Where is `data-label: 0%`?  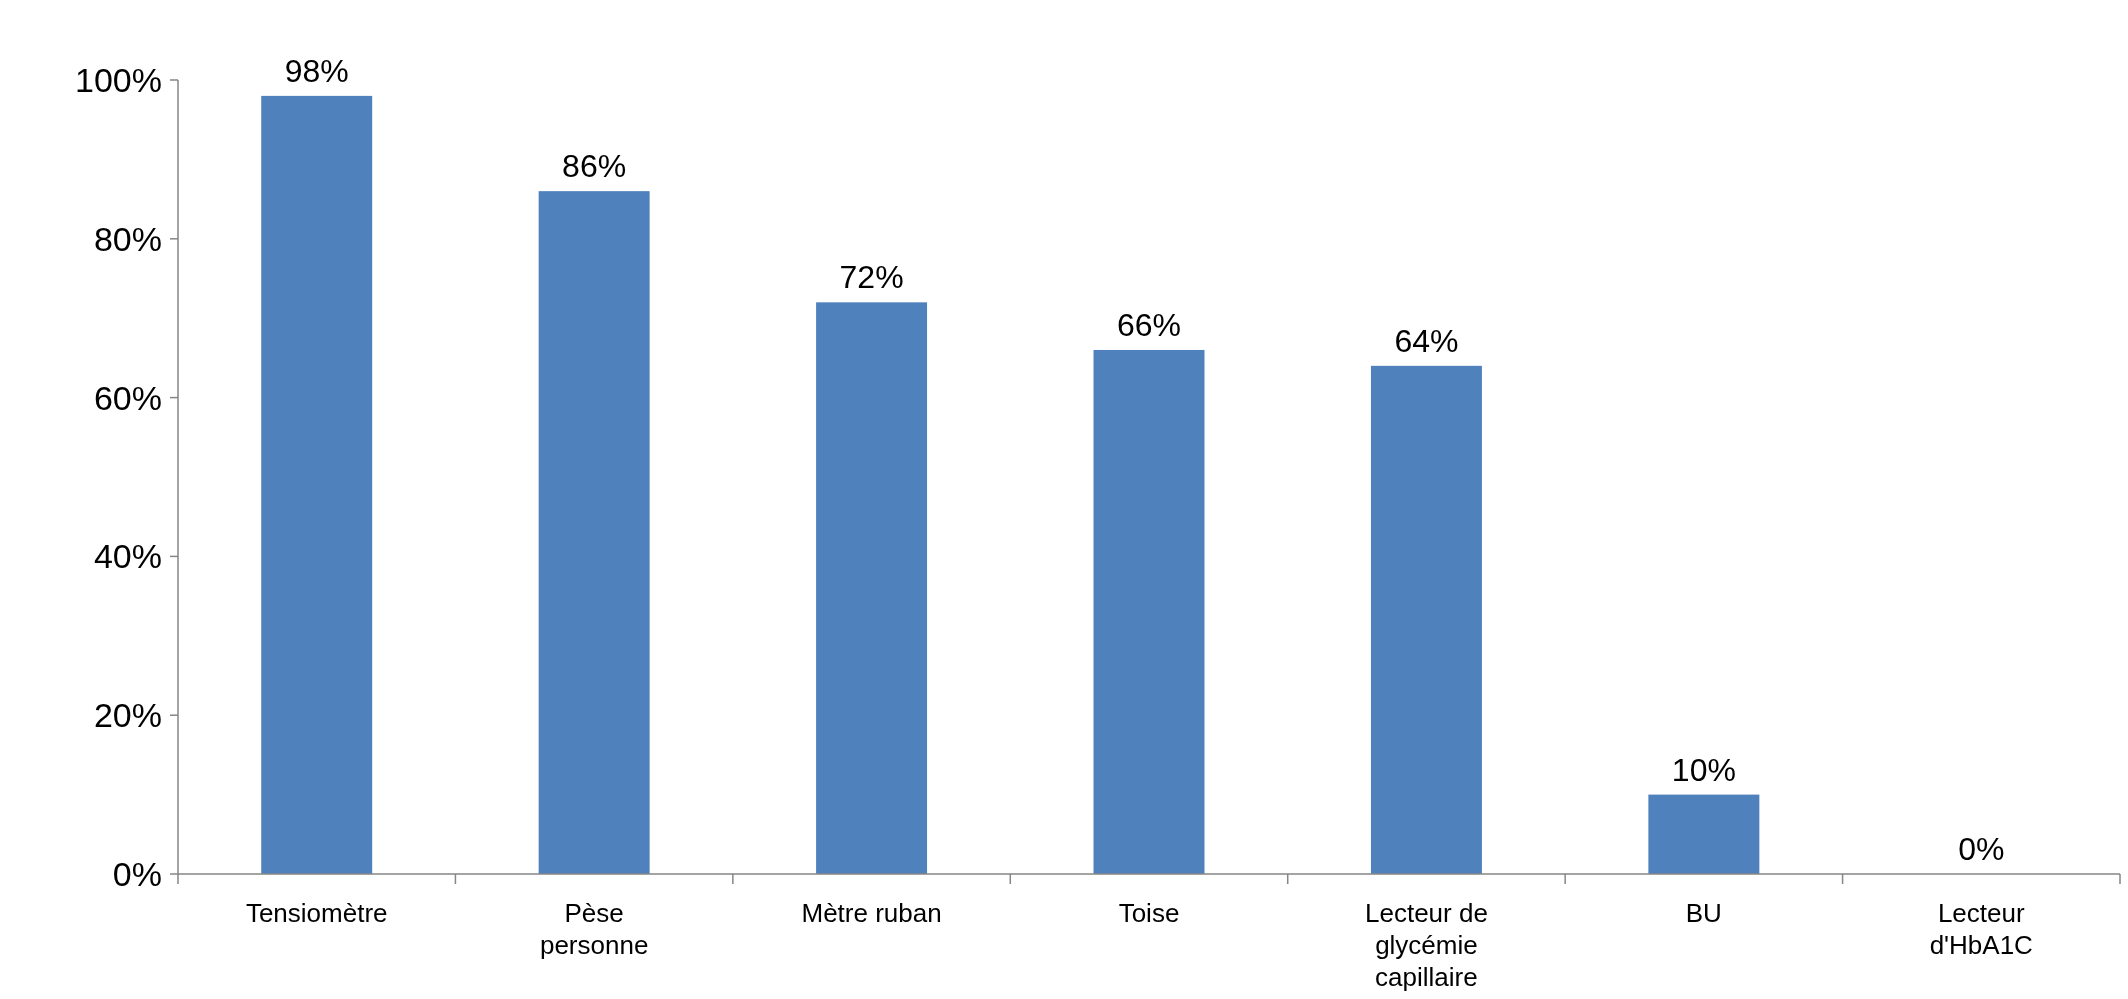 data-label: 0% is located at coordinates (1981, 849).